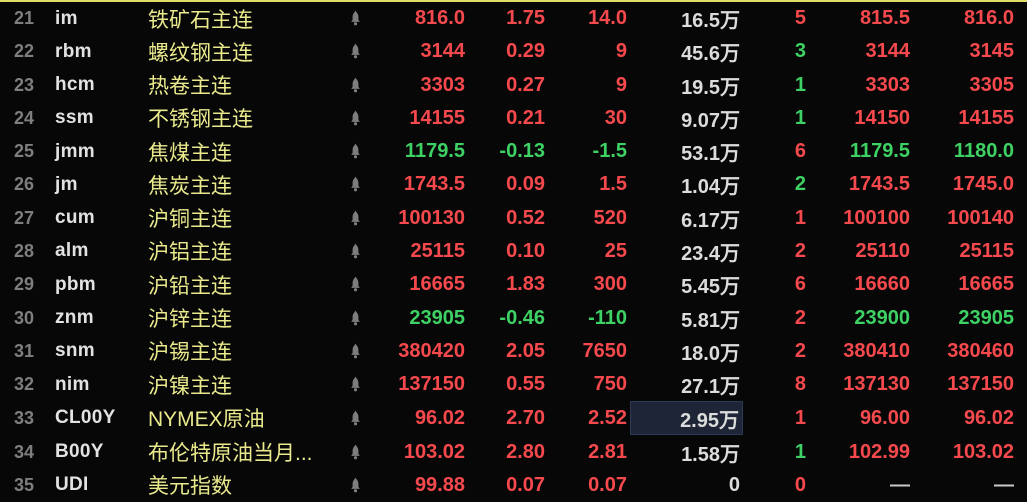 The width and height of the screenshot is (1027, 502). Describe the element at coordinates (525, 350) in the screenshot. I see `change-percent: 2.05` at that location.